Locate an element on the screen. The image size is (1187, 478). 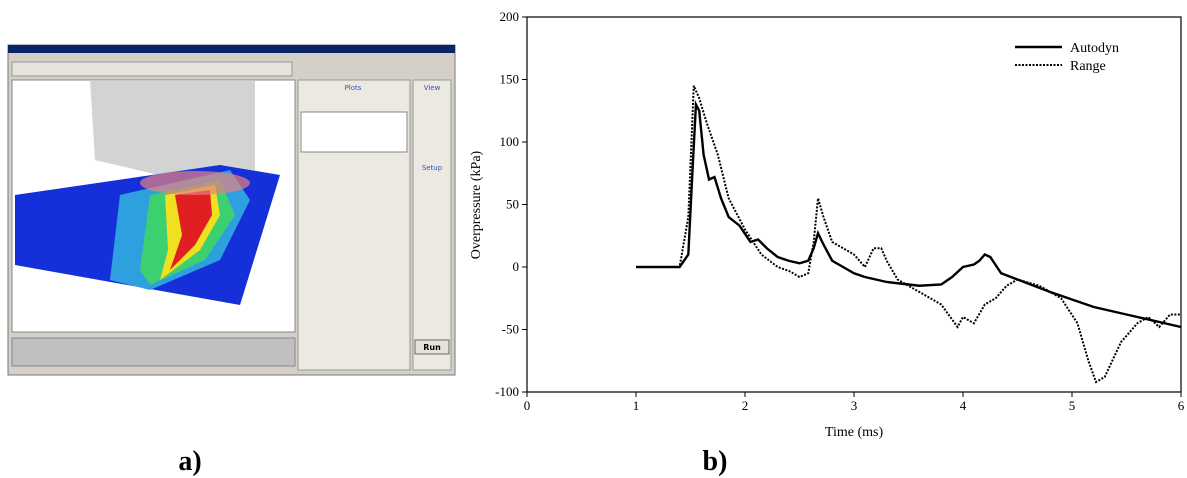
crater is located at coordinates (195, 183).